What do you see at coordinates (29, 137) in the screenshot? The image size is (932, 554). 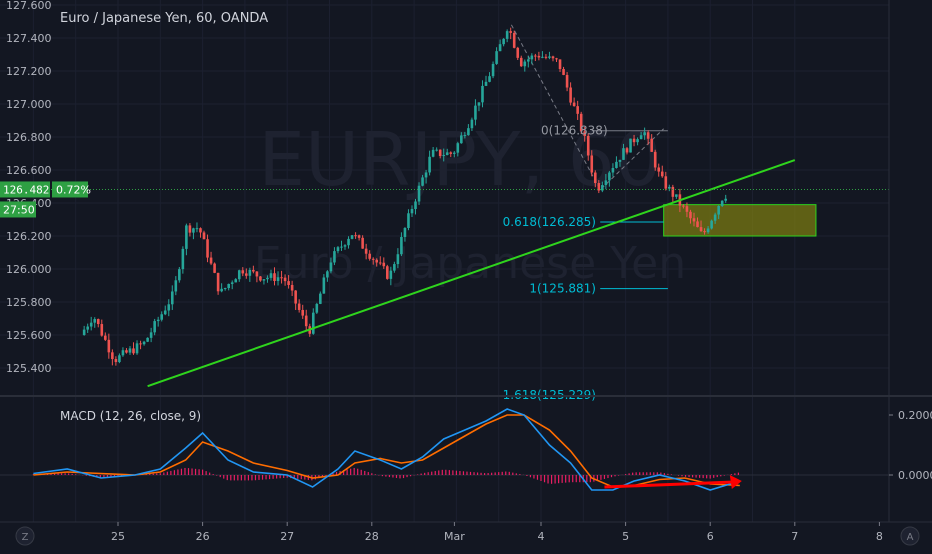 I see `price-tick-label: 126.800` at bounding box center [29, 137].